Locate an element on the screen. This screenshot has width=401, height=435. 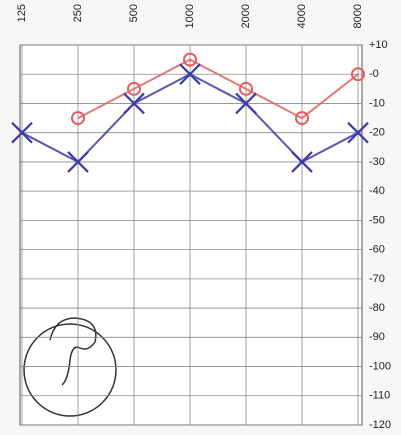
y-tick-label: -10 is located at coordinates (377, 103).